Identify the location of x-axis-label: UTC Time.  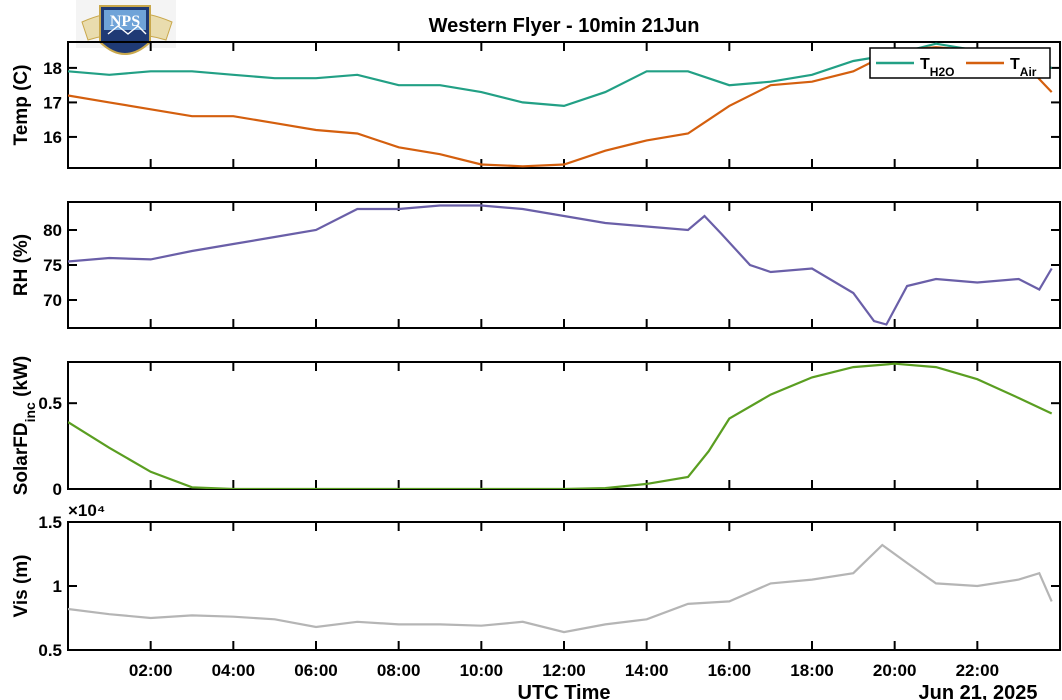
(564, 691).